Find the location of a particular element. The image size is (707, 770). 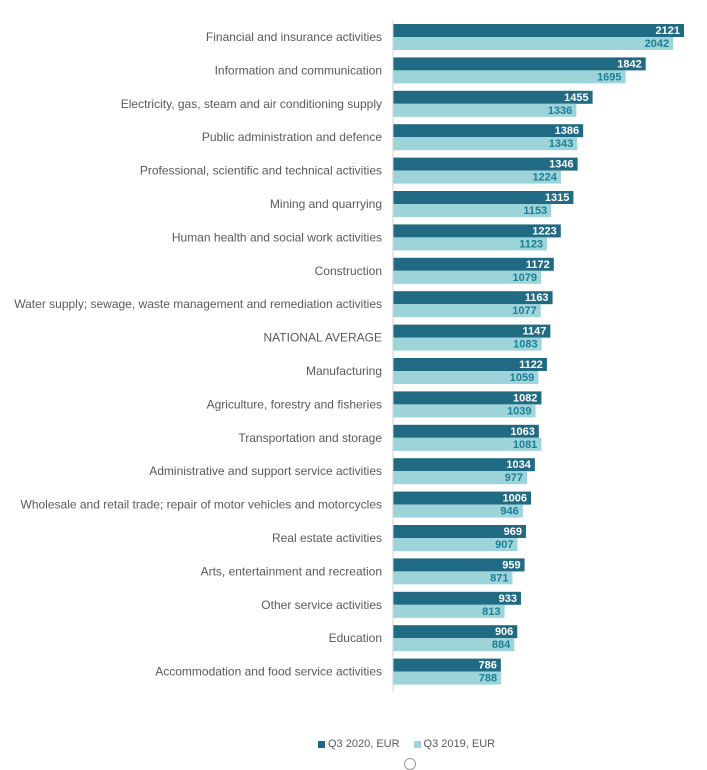

bar-q3-2019-manufacturing is located at coordinates (466, 377).